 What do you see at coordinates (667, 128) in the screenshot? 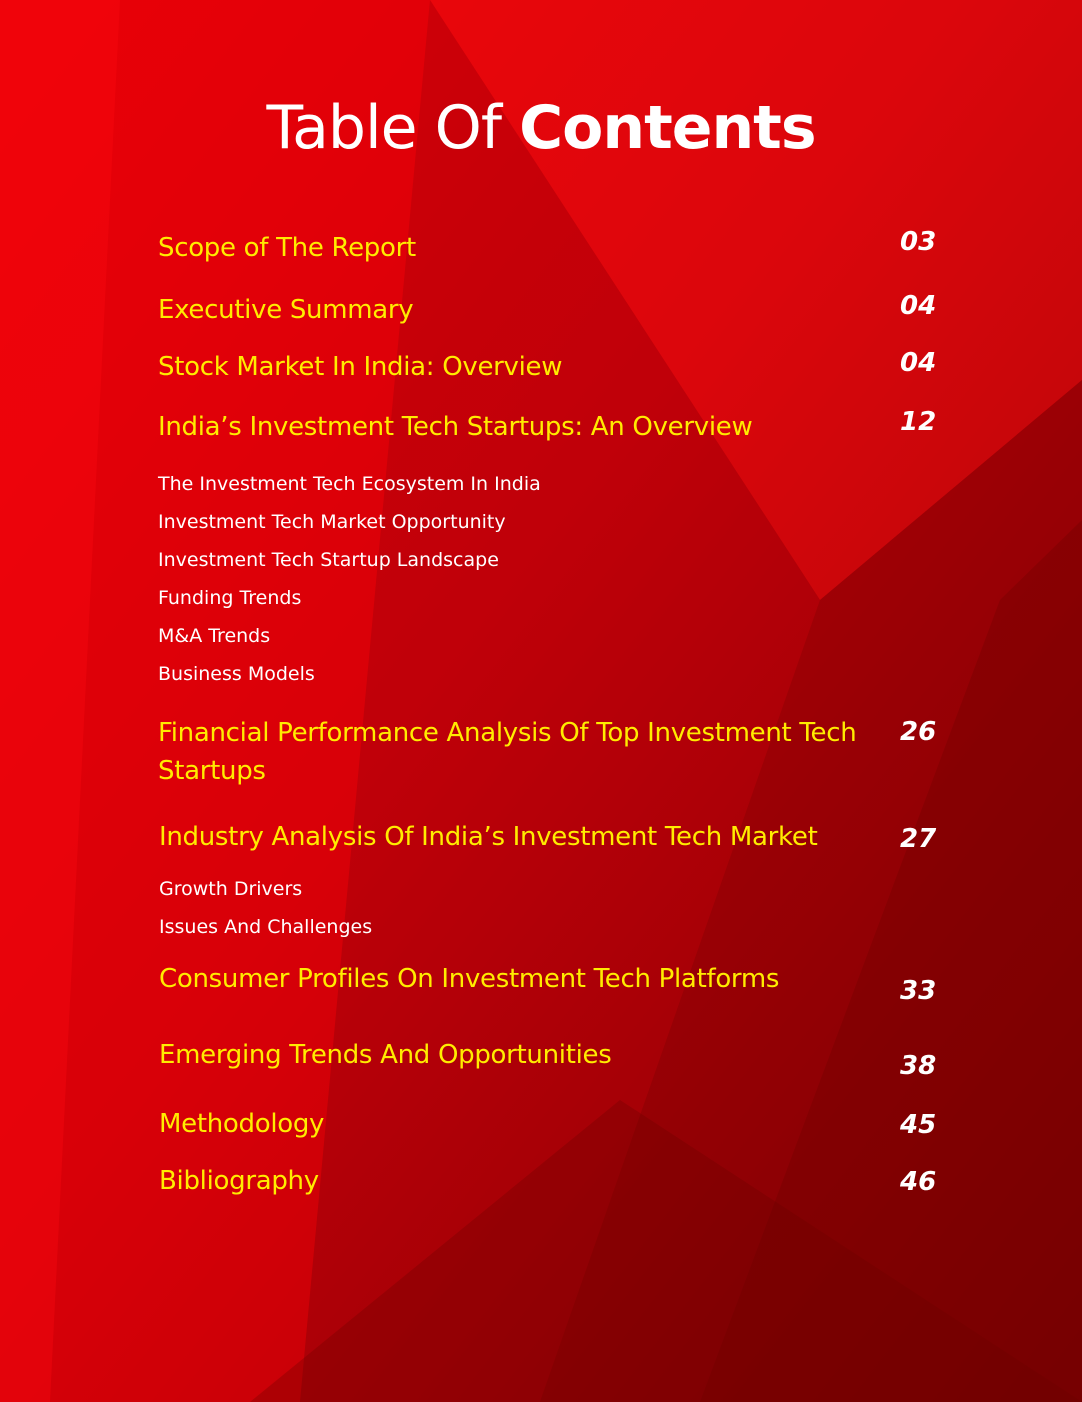
I see `title-bold: Contents` at bounding box center [667, 128].